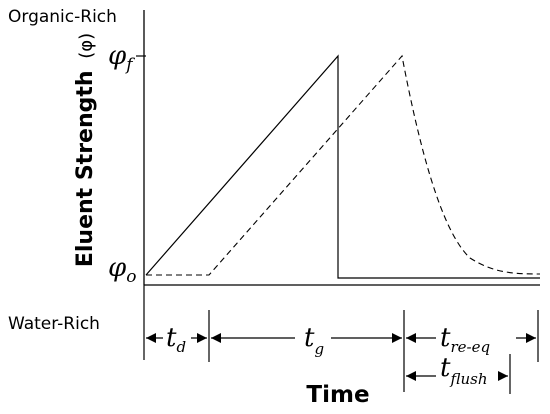  Describe the element at coordinates (62, 17) in the screenshot. I see `organic-rich-label: Organic-Rich` at that location.